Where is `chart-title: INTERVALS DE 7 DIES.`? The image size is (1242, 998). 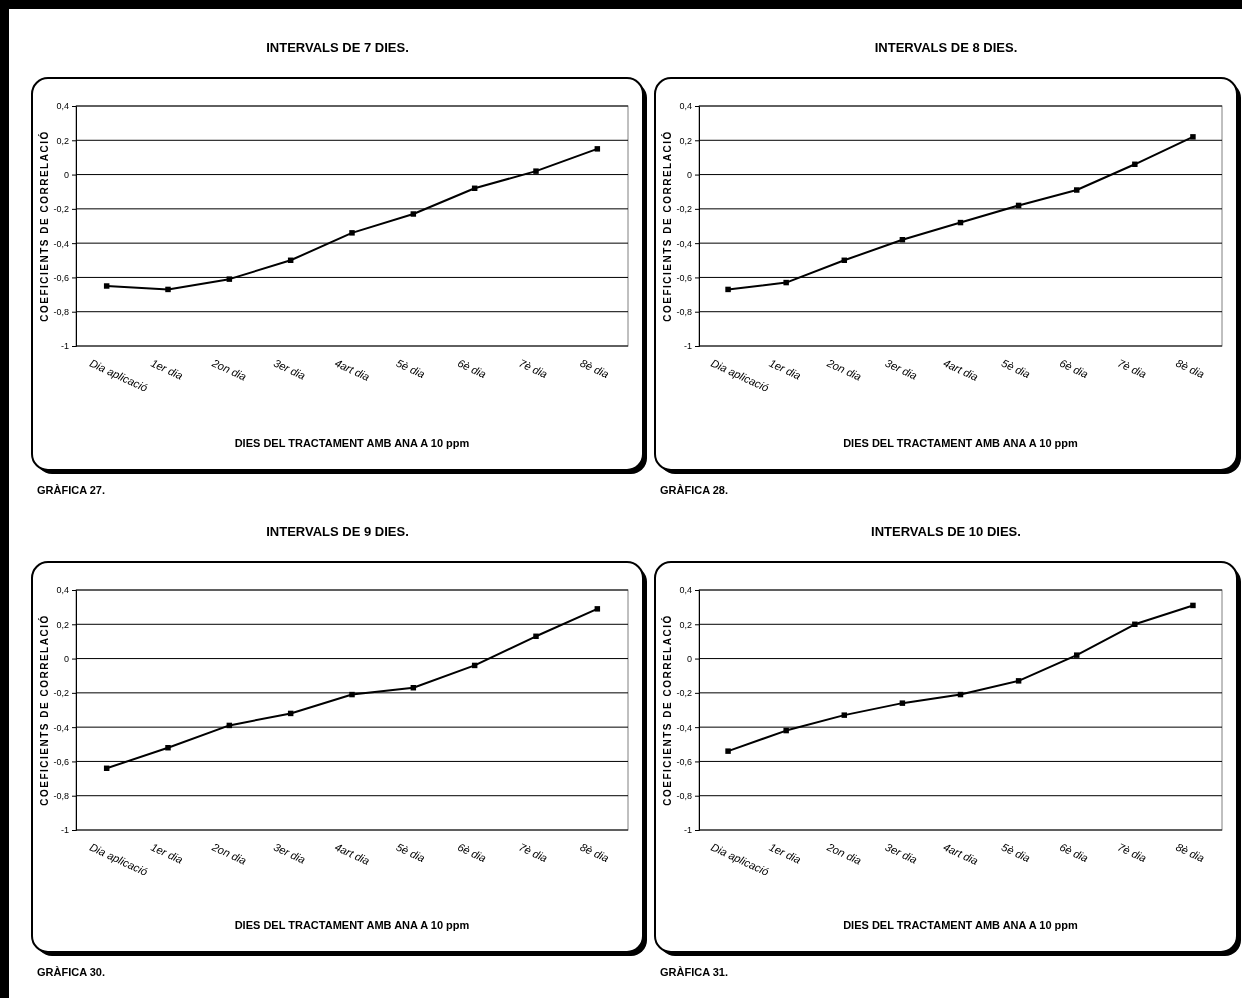 chart-title: INTERVALS DE 7 DIES. is located at coordinates (337, 47).